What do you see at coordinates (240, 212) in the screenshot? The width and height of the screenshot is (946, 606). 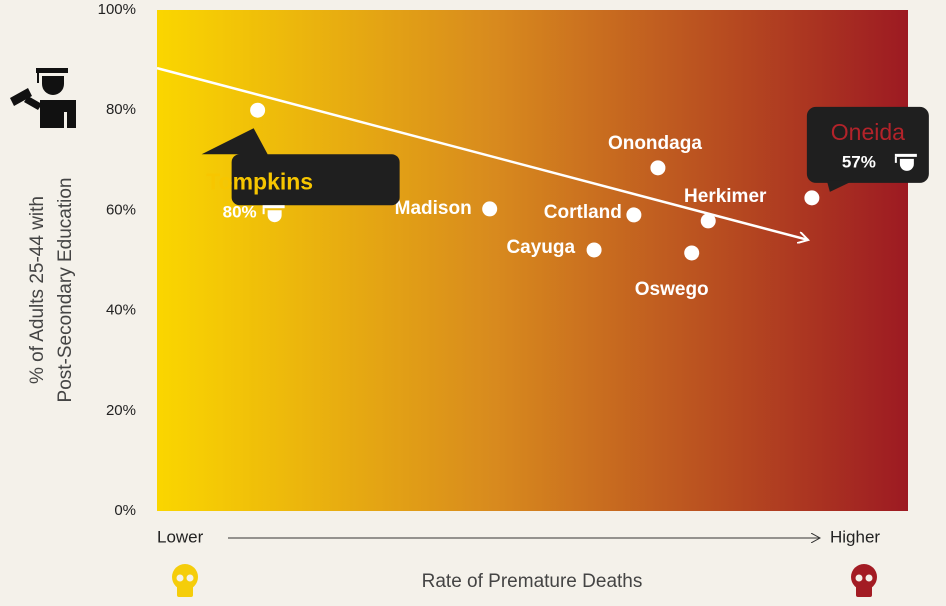 I see `callout-value: 80%` at bounding box center [240, 212].